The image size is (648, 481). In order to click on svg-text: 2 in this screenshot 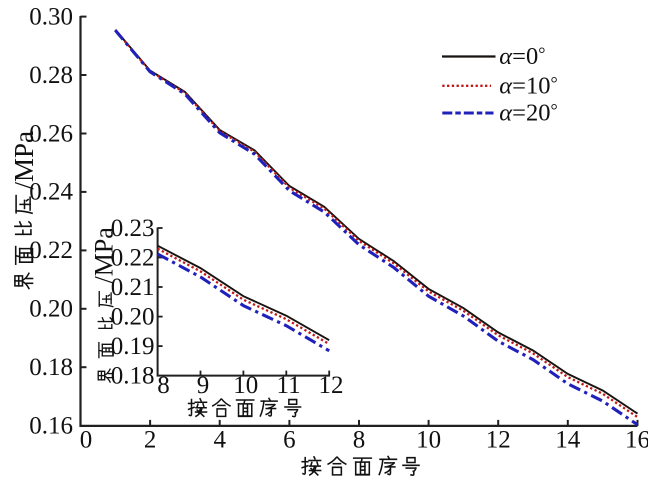, I will do `click(150, 440)`.